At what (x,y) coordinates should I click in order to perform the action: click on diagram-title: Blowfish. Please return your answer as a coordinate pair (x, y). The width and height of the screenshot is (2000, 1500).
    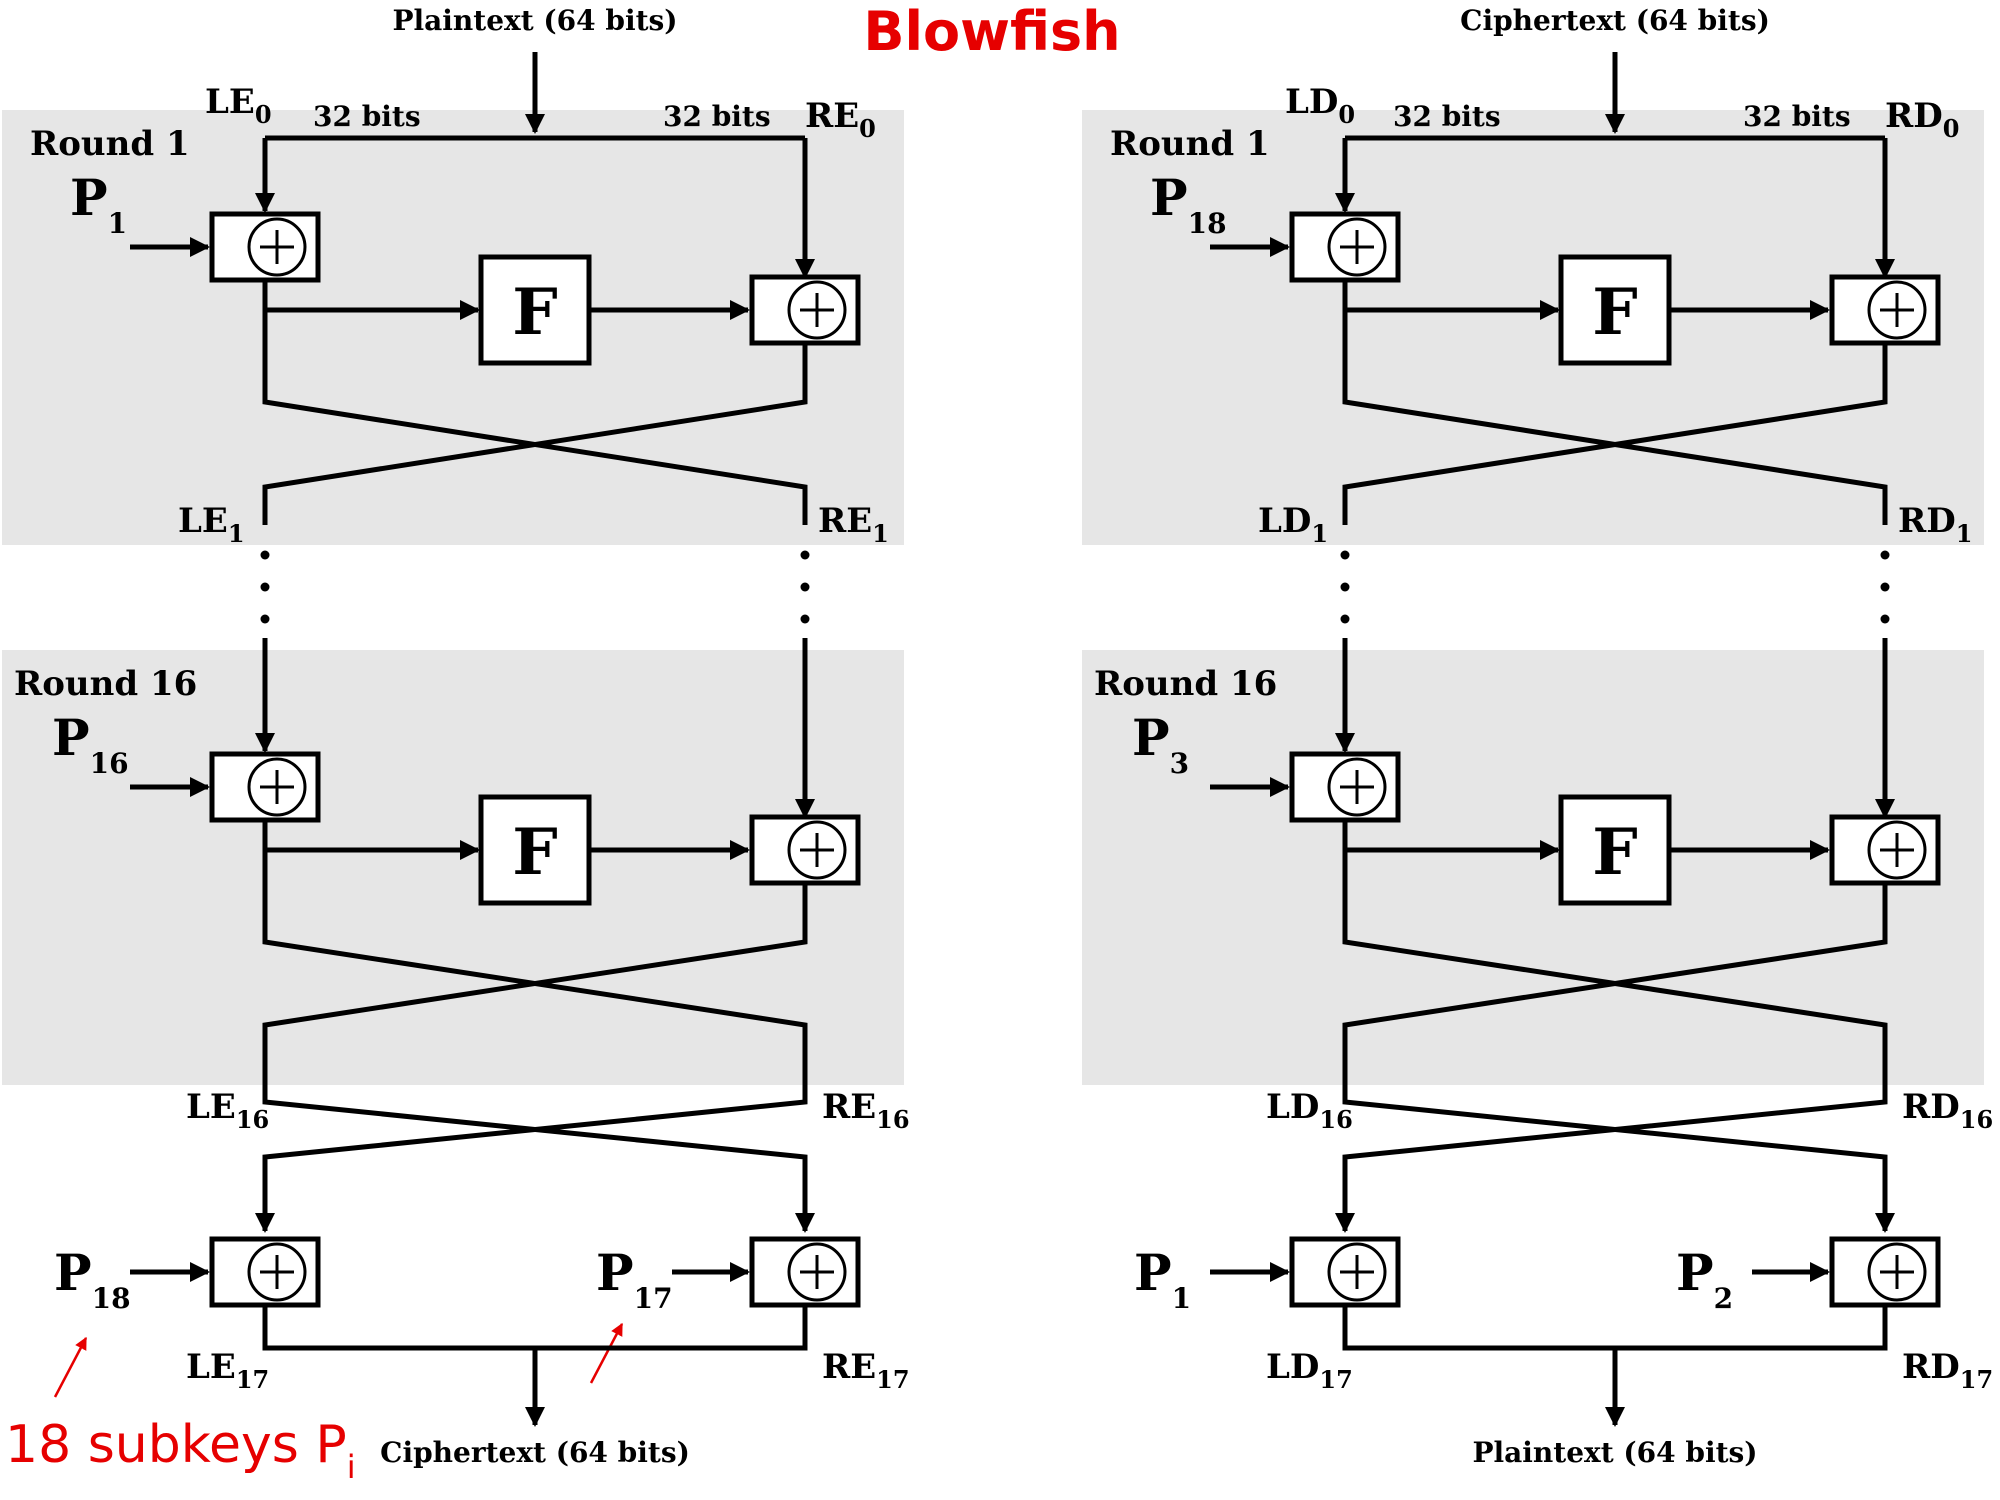
    Looking at the image, I should click on (991, 31).